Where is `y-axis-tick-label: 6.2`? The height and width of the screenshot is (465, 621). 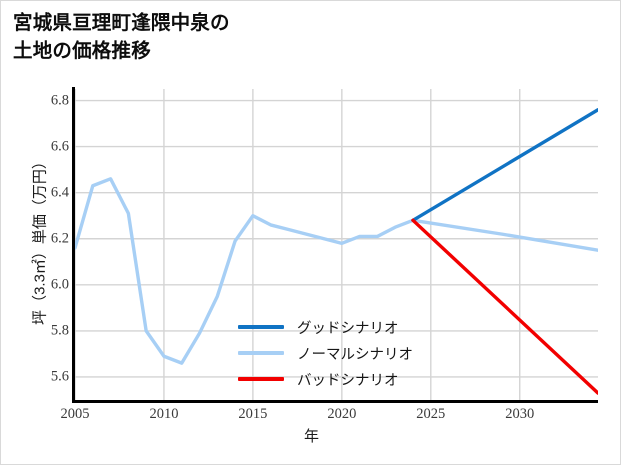
y-axis-tick-label: 6.2 is located at coordinates (59, 238).